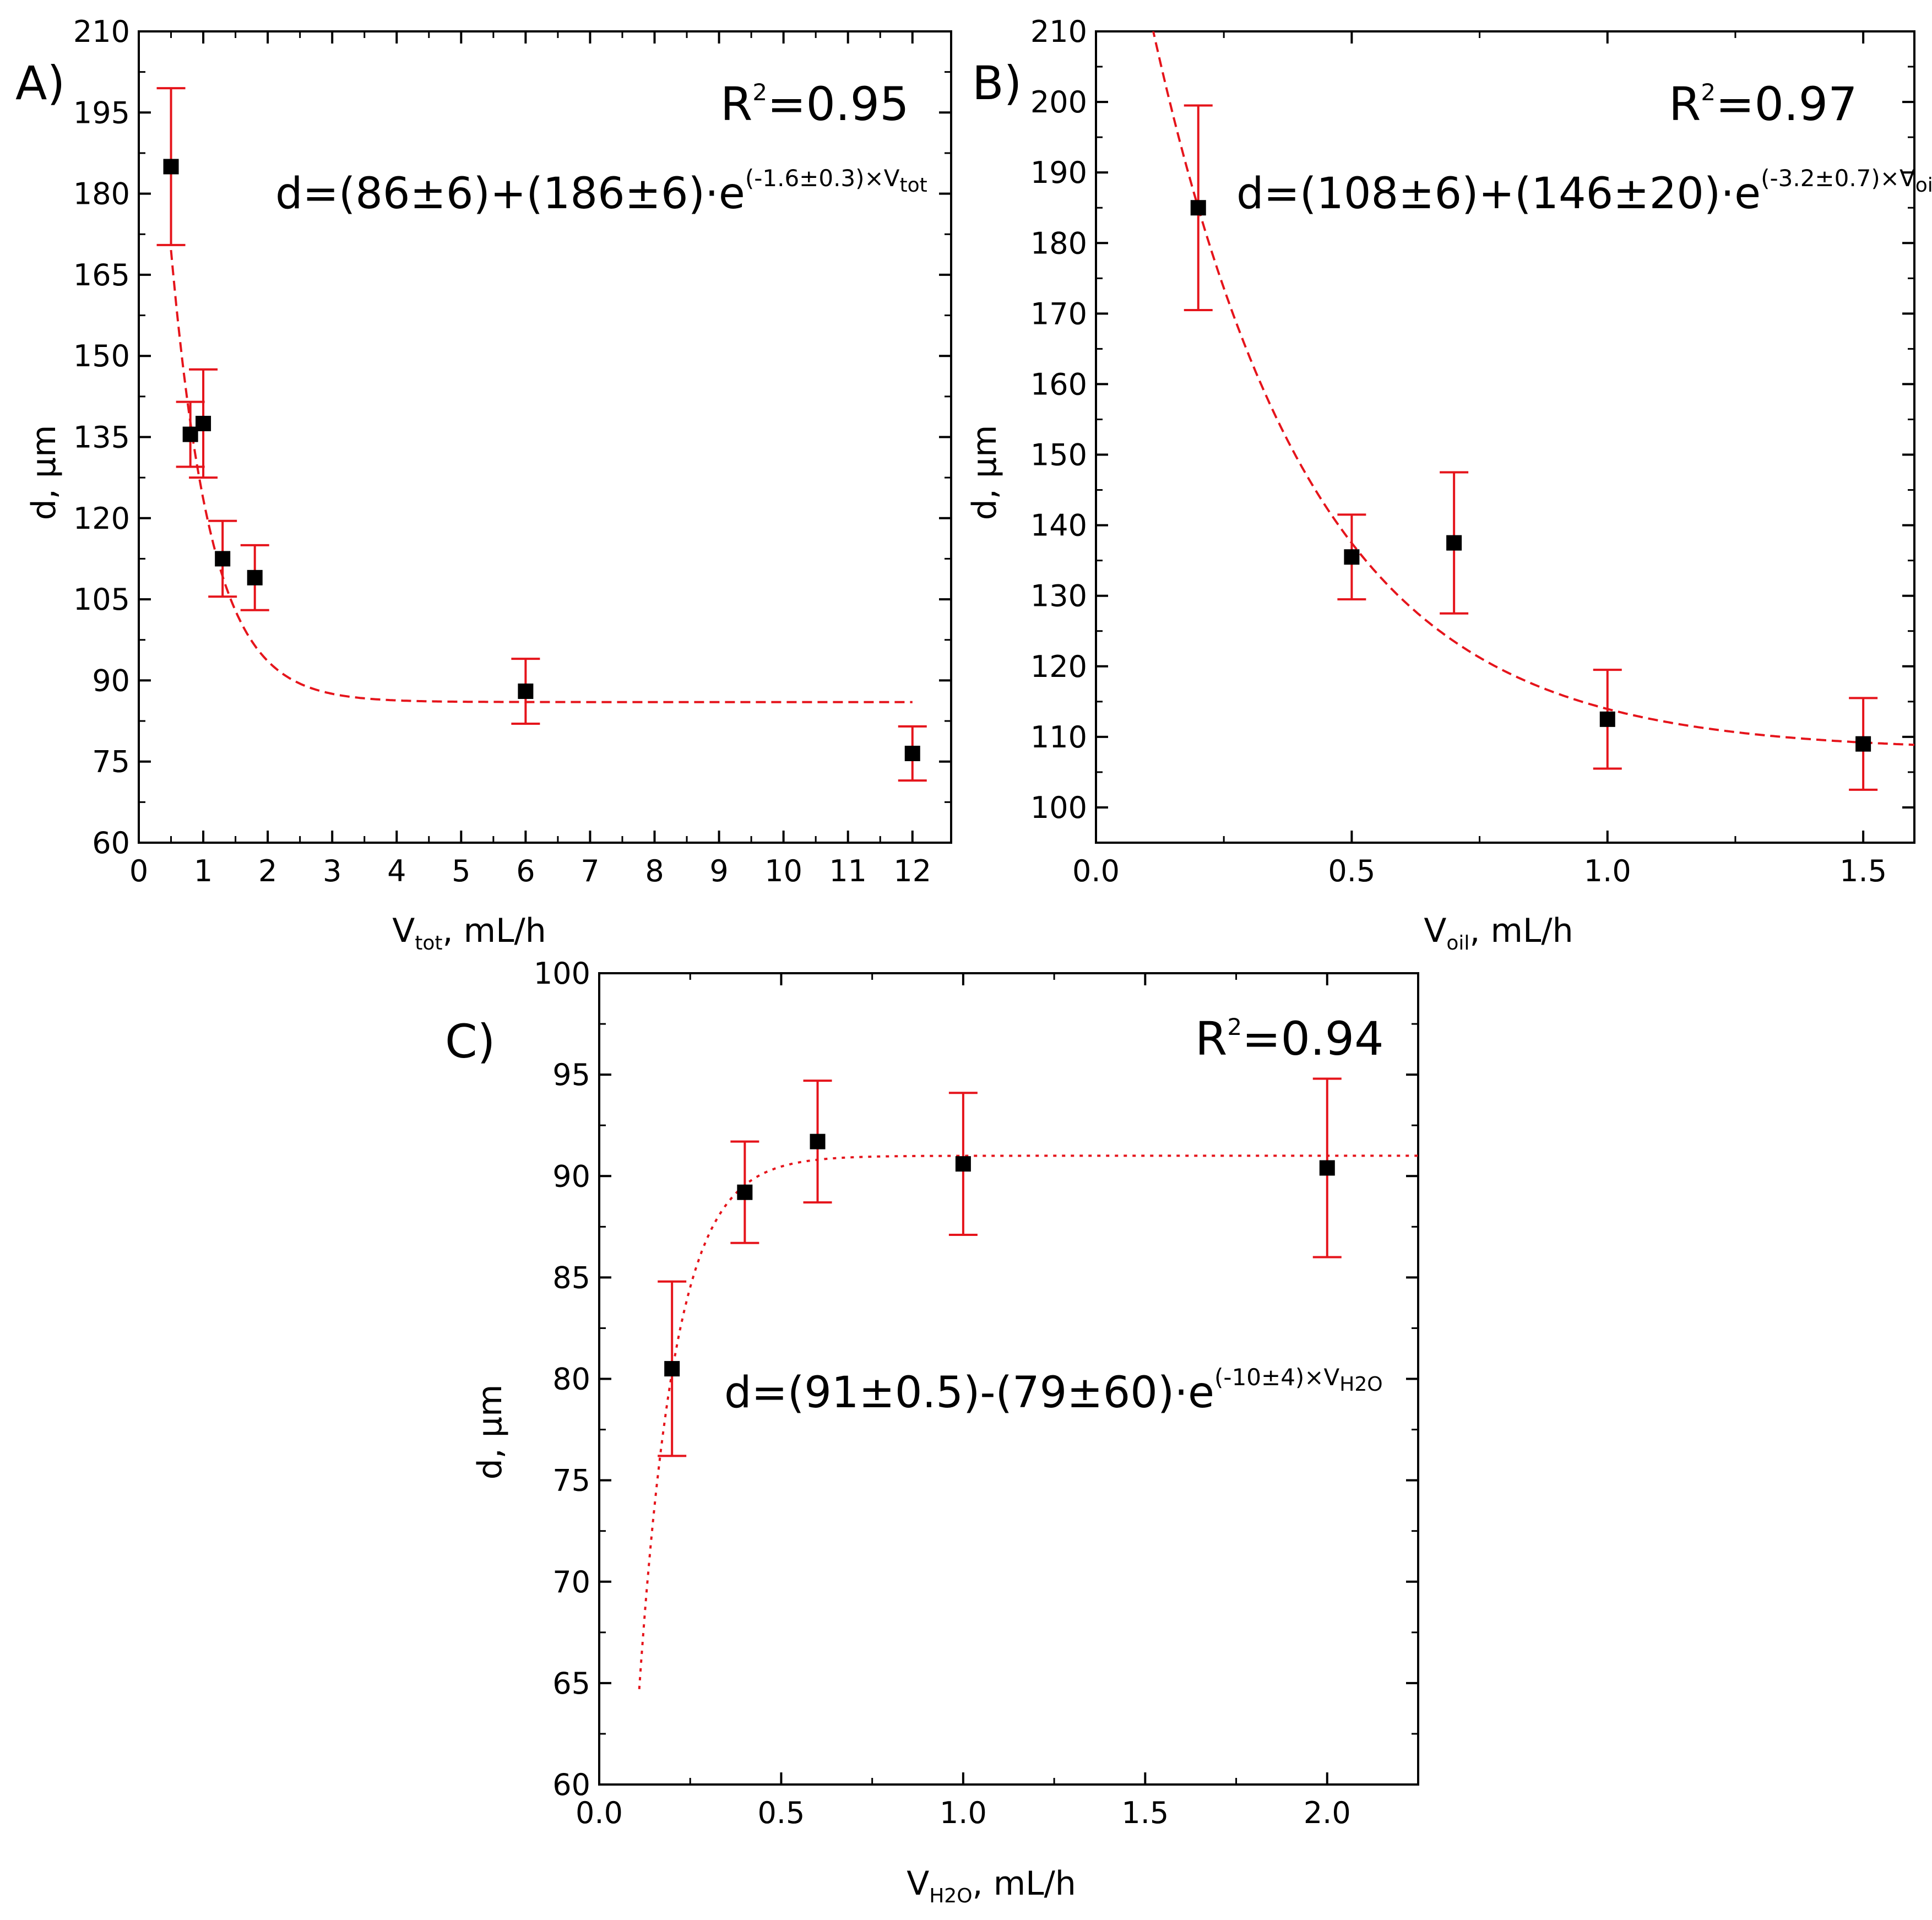  What do you see at coordinates (1058, 102) in the screenshot?
I see `panel-b-y-tick-label: 200` at bounding box center [1058, 102].